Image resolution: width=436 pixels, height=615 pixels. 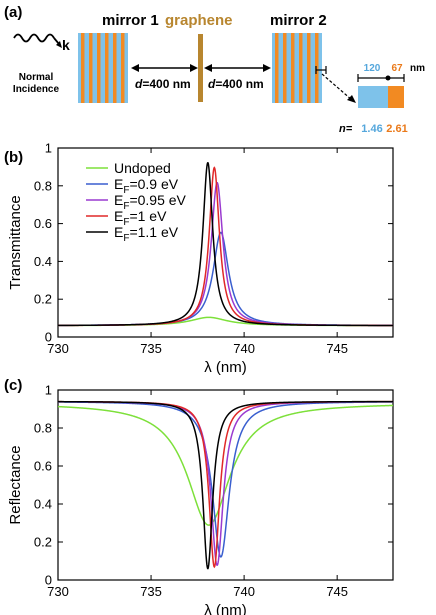 What do you see at coordinates (396, 97) in the screenshot?
I see `inset-layer-high-index` at bounding box center [396, 97].